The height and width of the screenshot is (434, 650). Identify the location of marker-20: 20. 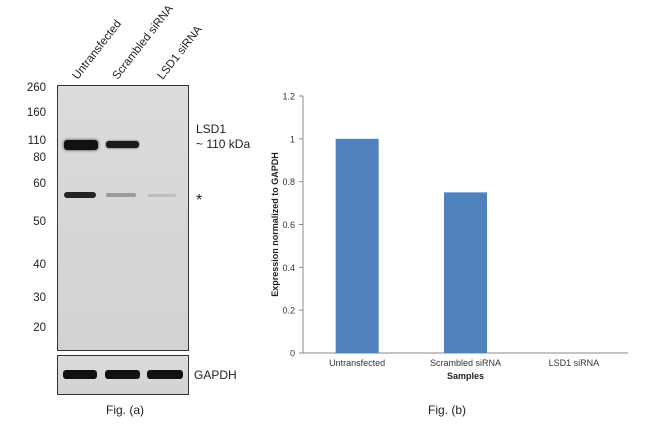
(39, 328).